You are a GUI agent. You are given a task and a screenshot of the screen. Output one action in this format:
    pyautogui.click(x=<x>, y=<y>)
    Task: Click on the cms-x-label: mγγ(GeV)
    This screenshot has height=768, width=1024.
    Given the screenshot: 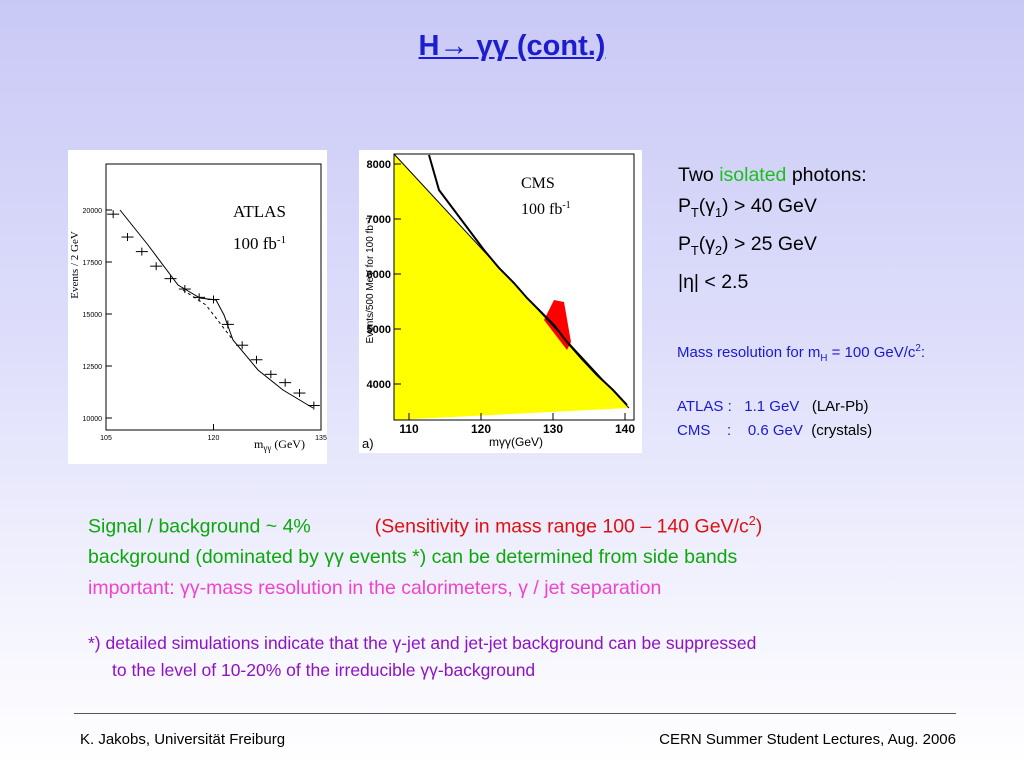 What is the action you would take?
    pyautogui.click(x=516, y=442)
    